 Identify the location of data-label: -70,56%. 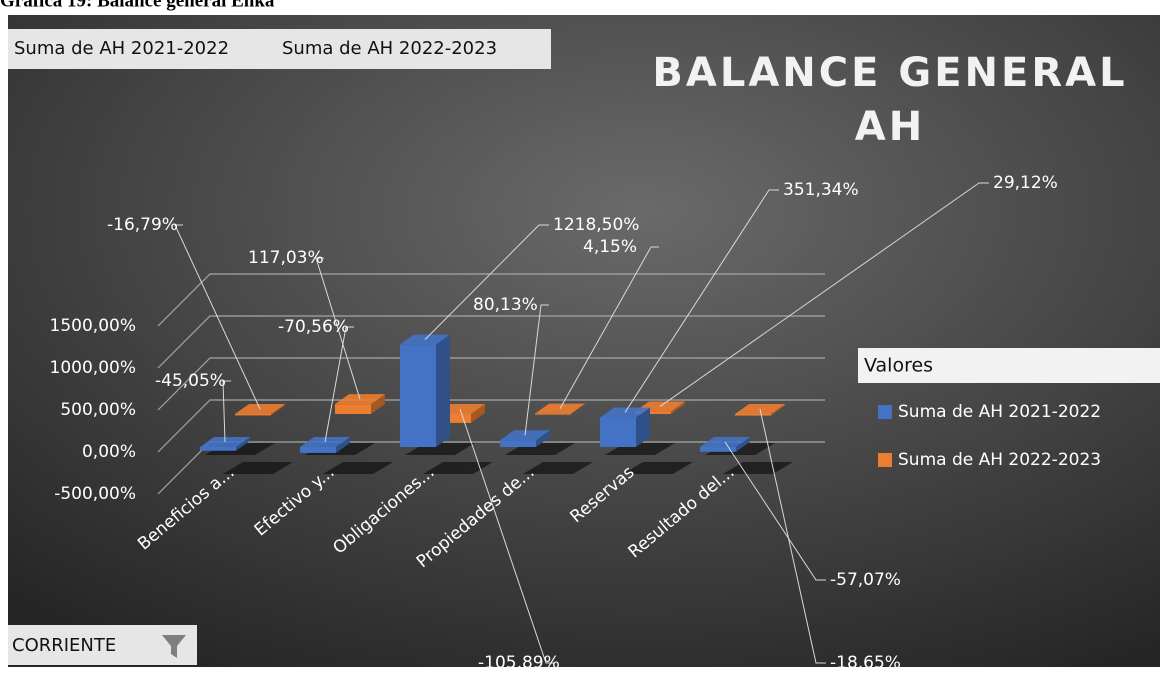
(313, 327).